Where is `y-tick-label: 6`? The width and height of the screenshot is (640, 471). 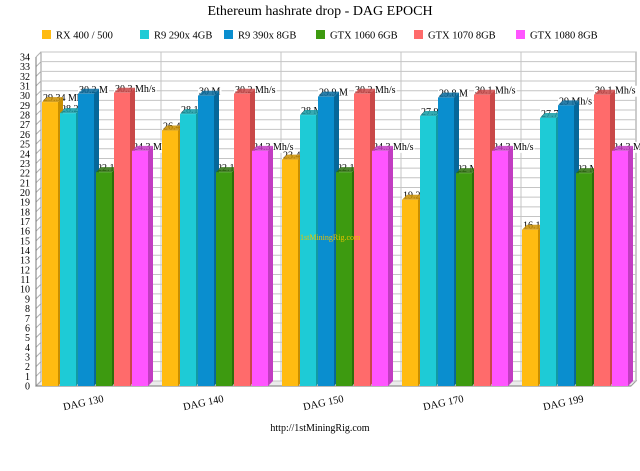 y-tick-label: 6 is located at coordinates (27, 328).